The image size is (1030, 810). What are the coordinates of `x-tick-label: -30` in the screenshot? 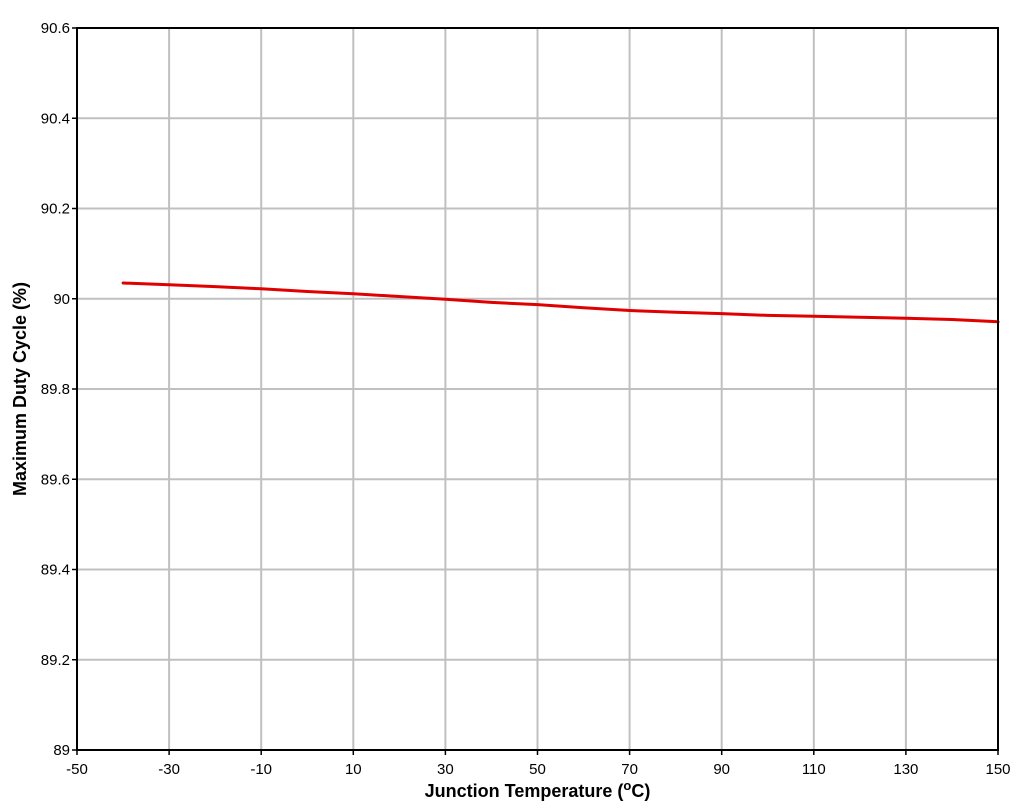 It's located at (169, 769).